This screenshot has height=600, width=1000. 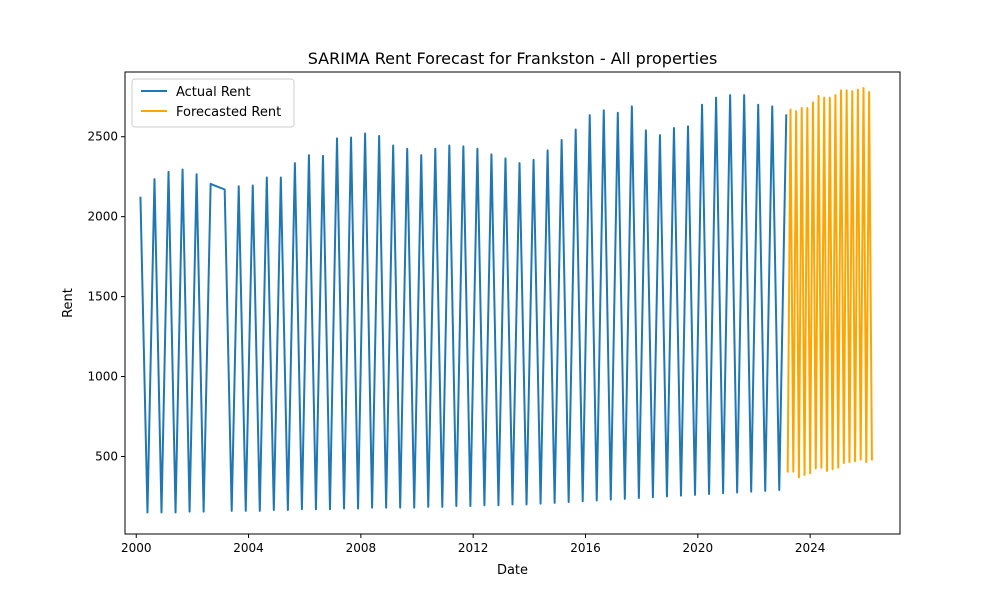 What do you see at coordinates (102, 217) in the screenshot?
I see `y-tick-label: 2000` at bounding box center [102, 217].